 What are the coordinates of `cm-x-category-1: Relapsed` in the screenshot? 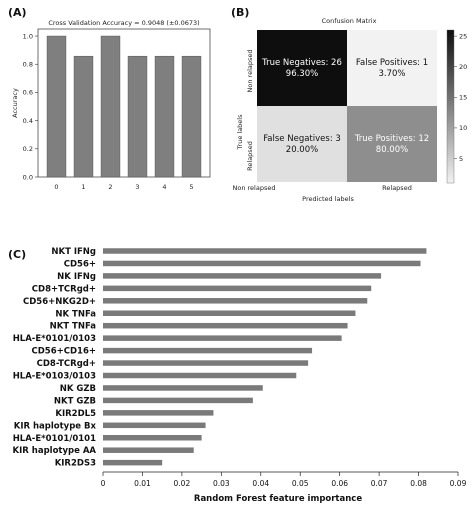 It's located at (397, 188).